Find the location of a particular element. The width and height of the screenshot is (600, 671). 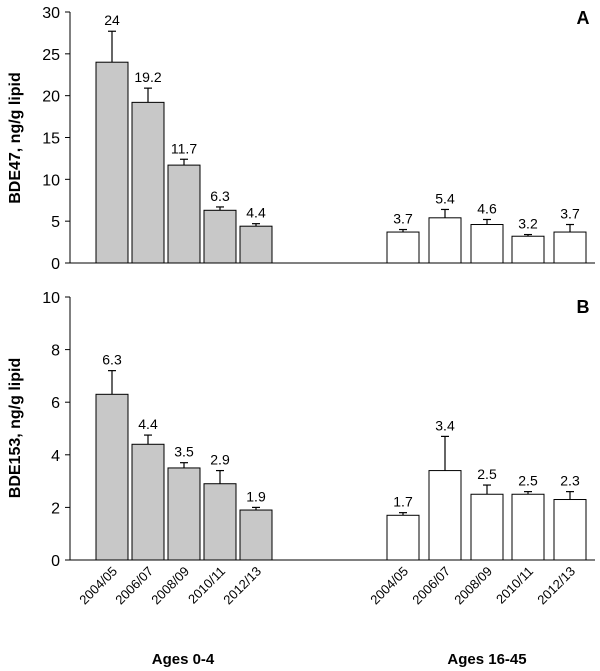

data-label: 1.7 is located at coordinates (403, 502).